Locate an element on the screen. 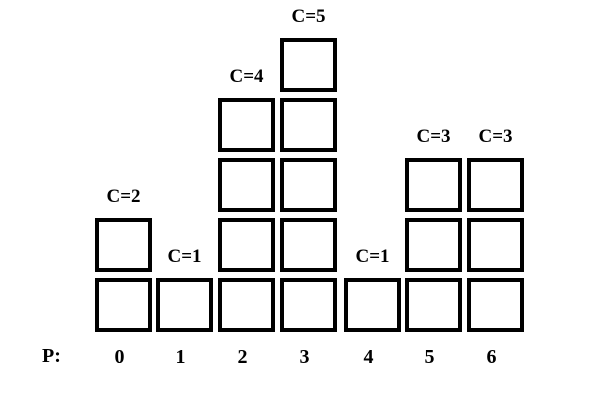 The image size is (600, 400). count-label-p3: C=5 is located at coordinates (308, 16).